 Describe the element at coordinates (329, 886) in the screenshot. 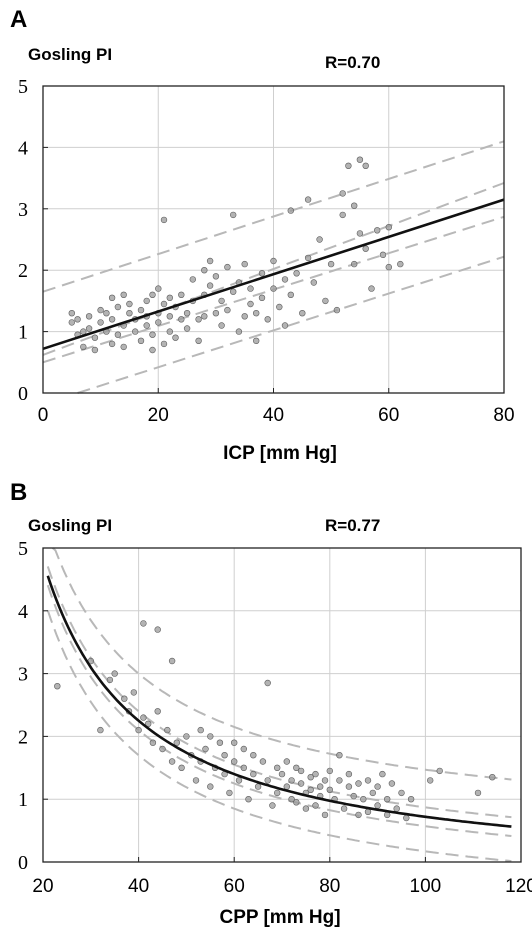

I see `x-tick-label: 80` at that location.